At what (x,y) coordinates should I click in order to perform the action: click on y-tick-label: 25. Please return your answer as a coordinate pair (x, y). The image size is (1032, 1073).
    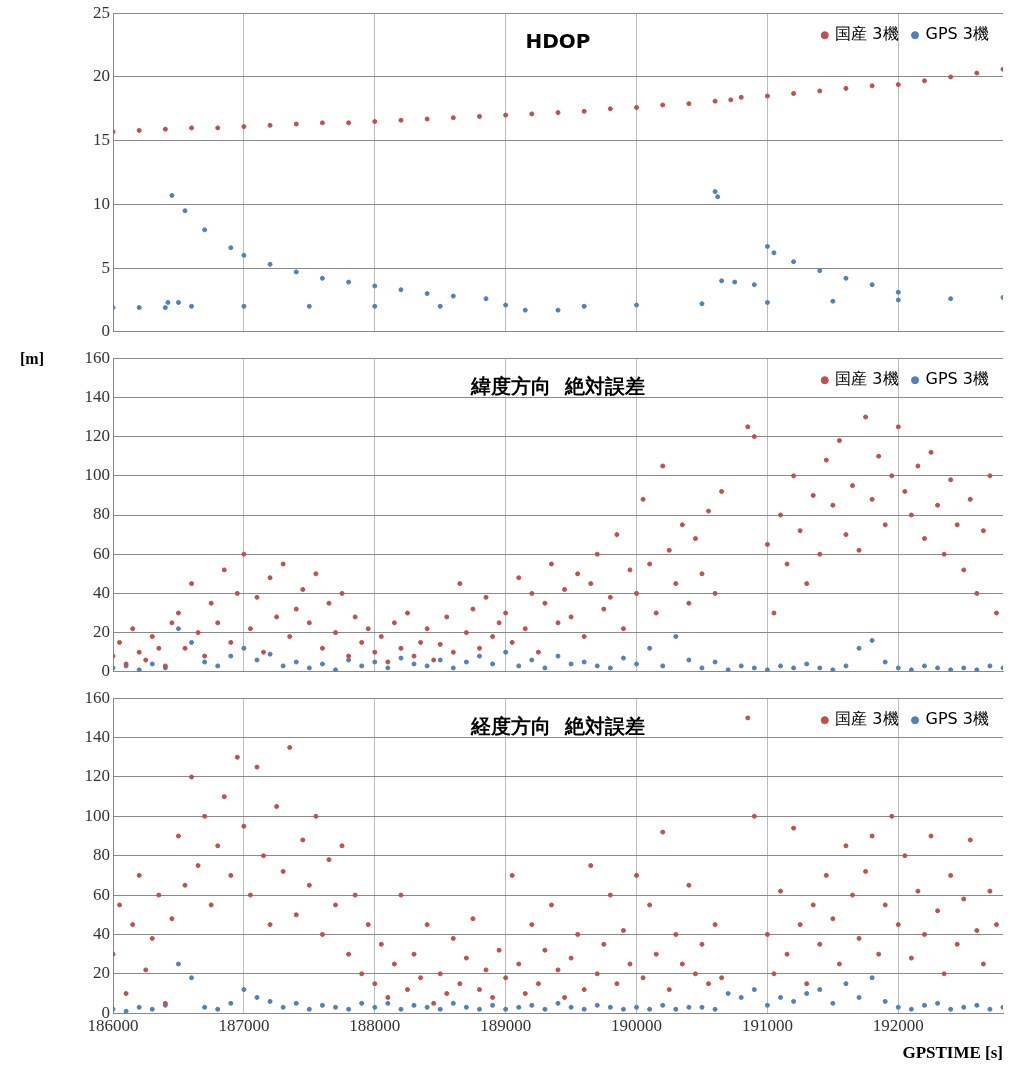
    Looking at the image, I should click on (101, 12).